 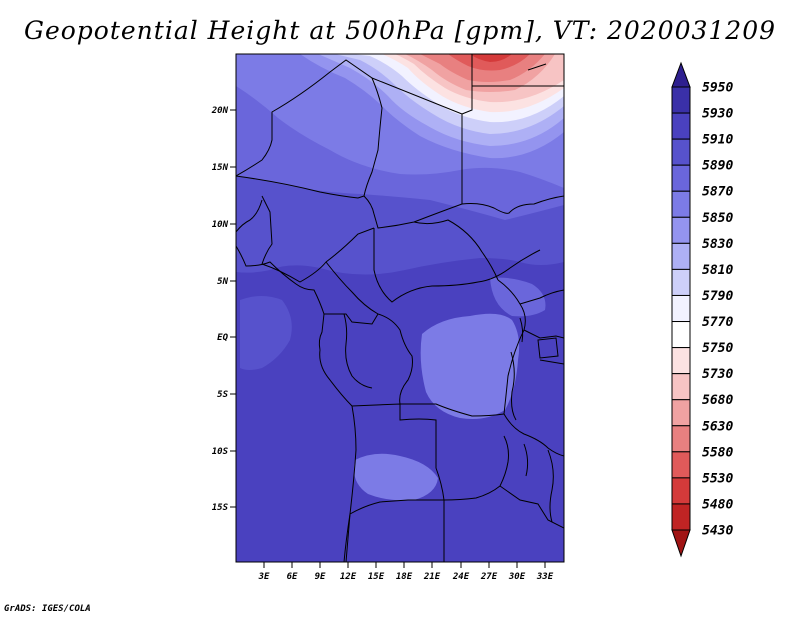 What do you see at coordinates (220, 225) in the screenshot?
I see `lat-label-10n: 10N` at bounding box center [220, 225].